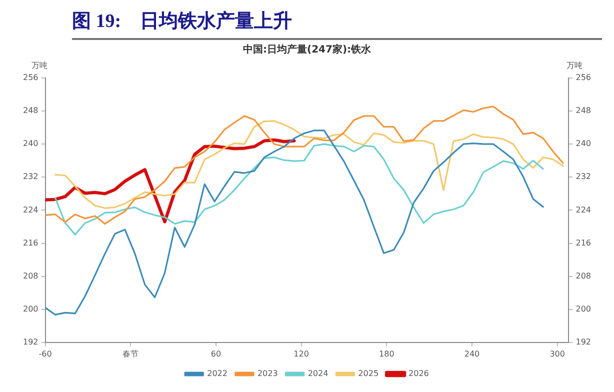 This screenshot has width=614, height=392. I want to click on y-tick-label: 248, so click(30, 111).